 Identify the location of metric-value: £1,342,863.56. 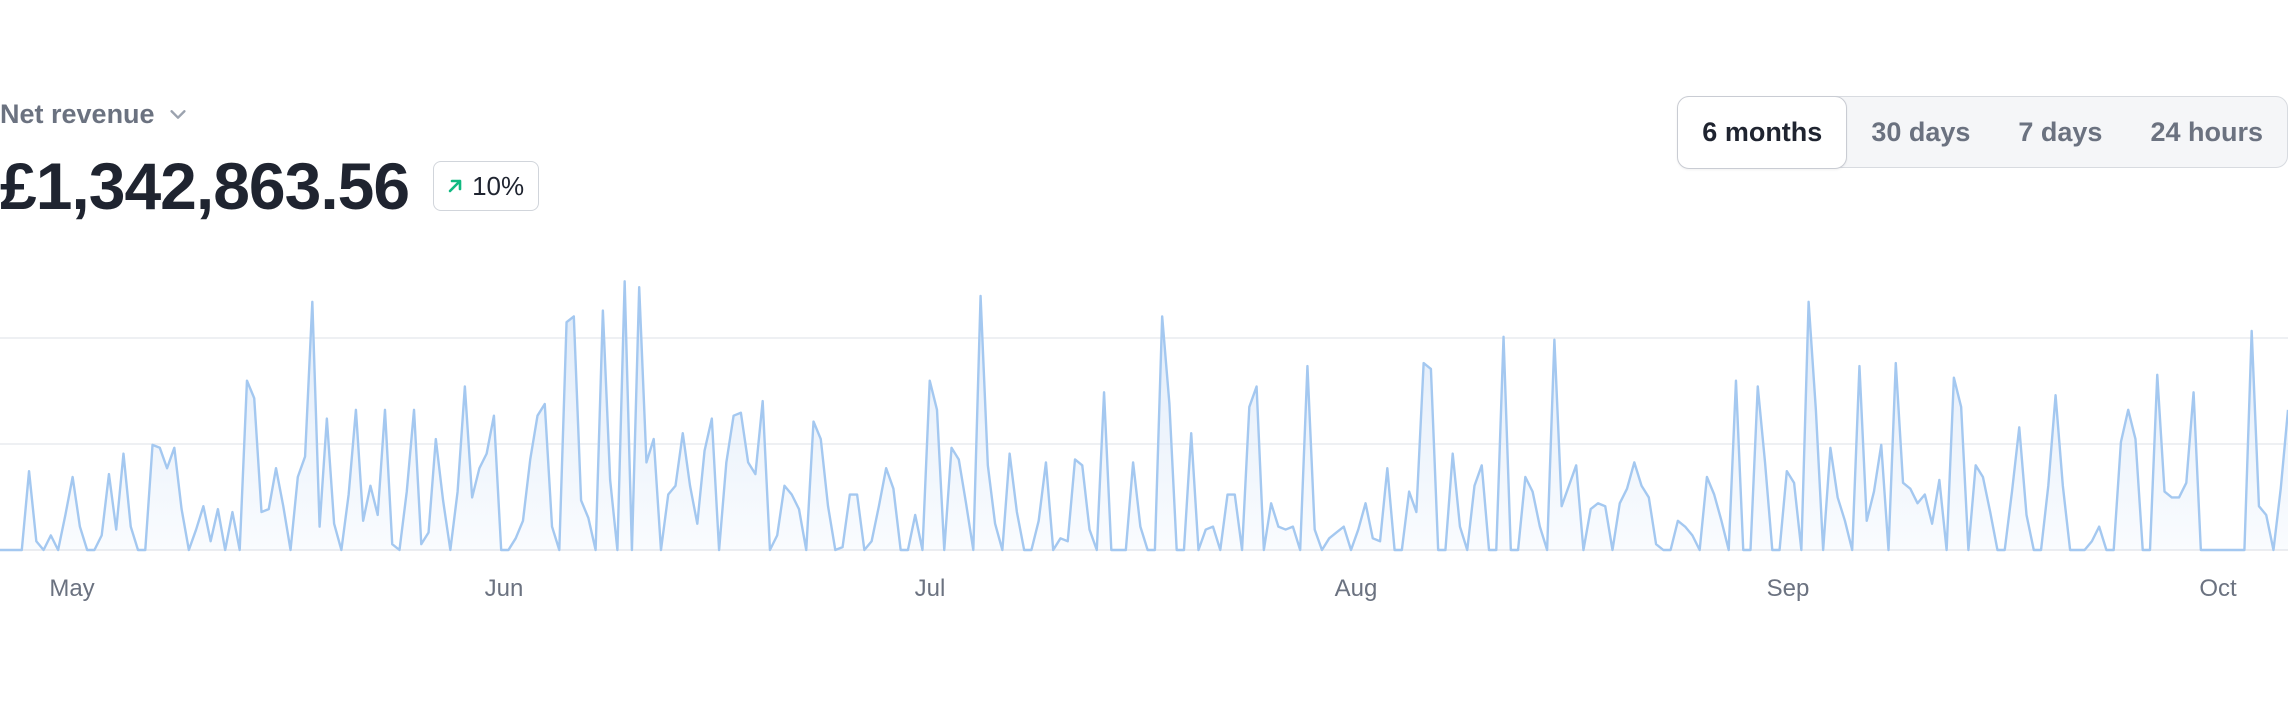
(205, 186).